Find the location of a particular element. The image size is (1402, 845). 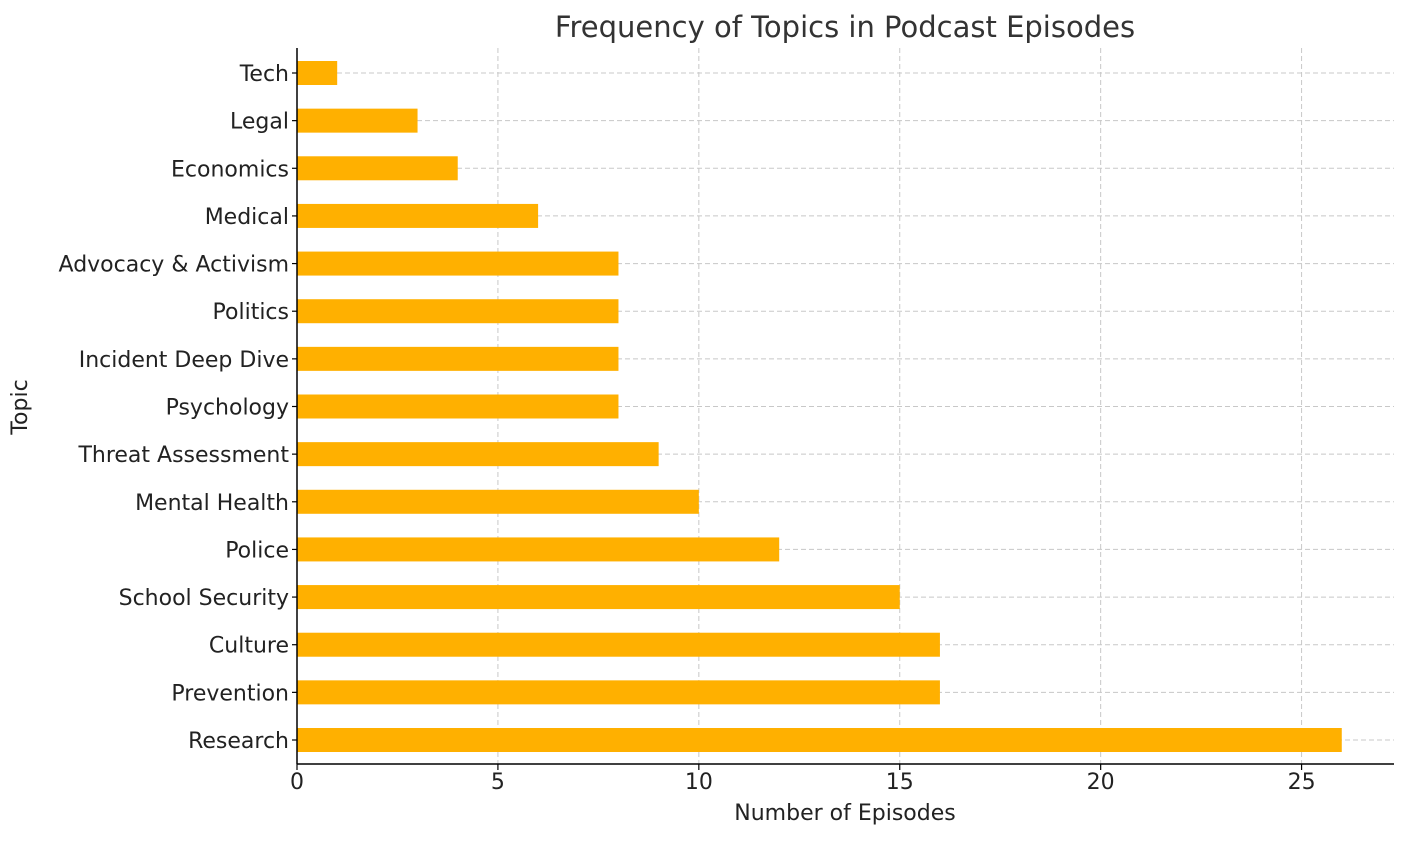

y-tick-label: Medical is located at coordinates (247, 217).